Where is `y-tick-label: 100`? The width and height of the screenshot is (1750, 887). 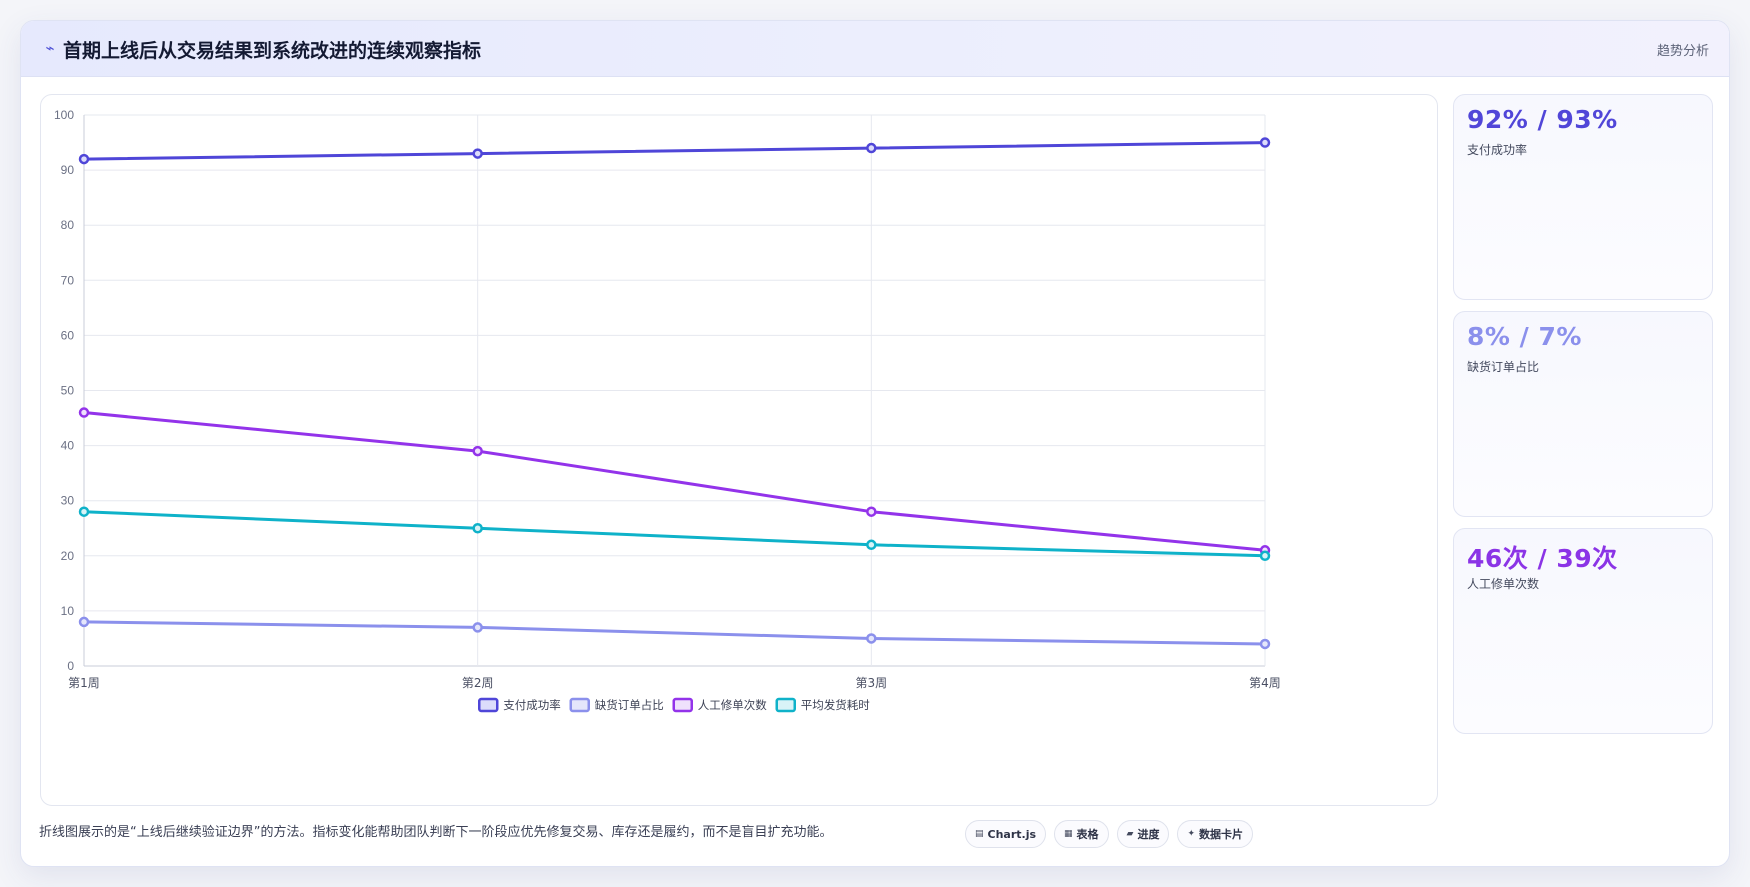
y-tick-label: 100 is located at coordinates (64, 115).